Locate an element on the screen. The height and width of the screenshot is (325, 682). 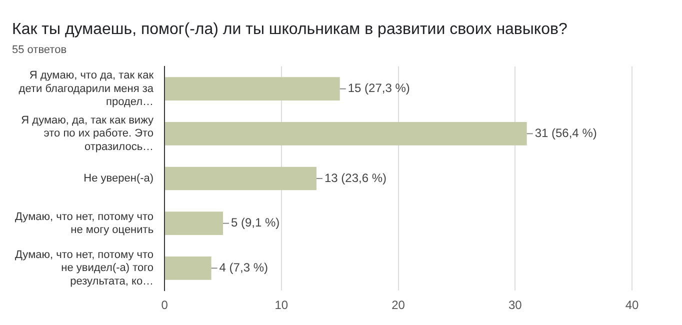
data-label: 5 (9,1 %) is located at coordinates (255, 223).